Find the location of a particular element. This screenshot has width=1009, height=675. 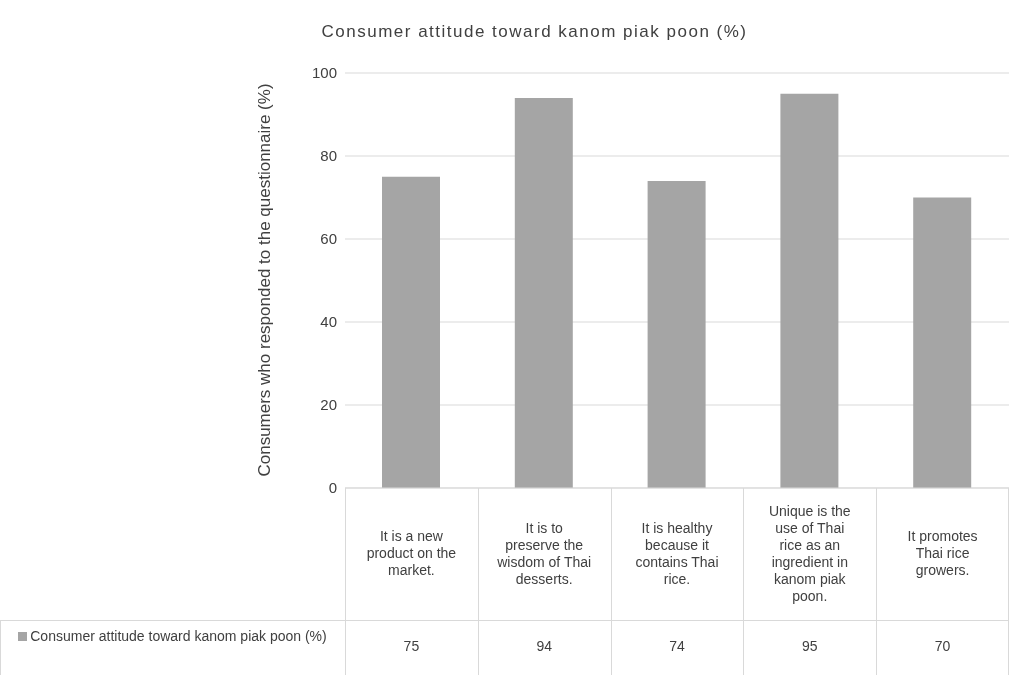

data-label: 70 is located at coordinates (942, 646).